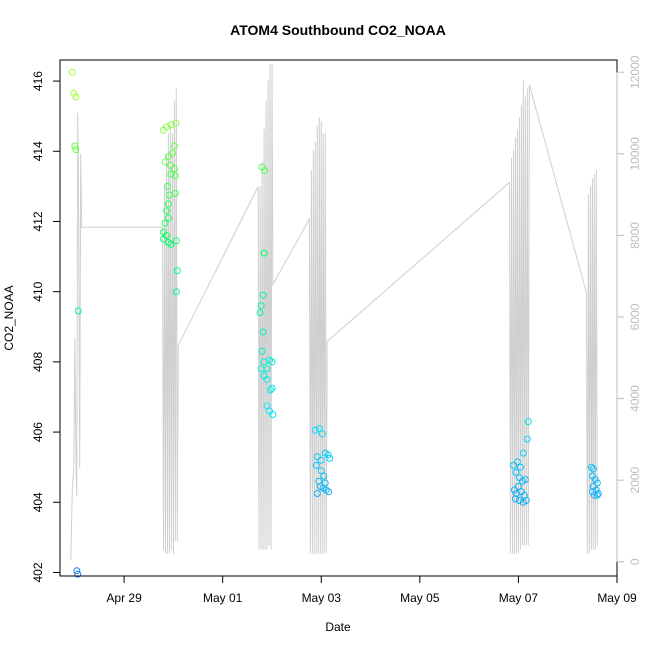 The image size is (650, 650). Describe the element at coordinates (38, 362) in the screenshot. I see `y-tick-label: 408` at that location.